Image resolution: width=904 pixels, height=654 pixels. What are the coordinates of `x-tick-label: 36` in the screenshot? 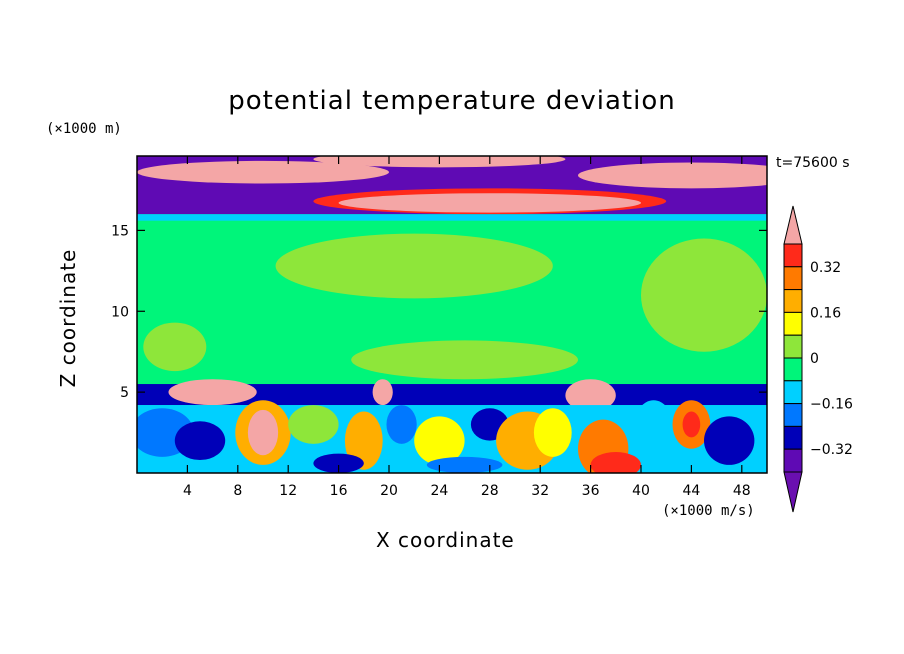 It's located at (591, 491).